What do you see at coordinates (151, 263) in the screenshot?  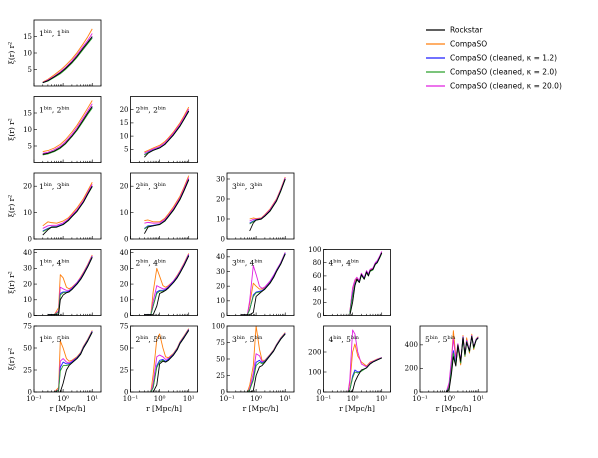 I see `panel-label: 2bin, 4bin` at bounding box center [151, 263].